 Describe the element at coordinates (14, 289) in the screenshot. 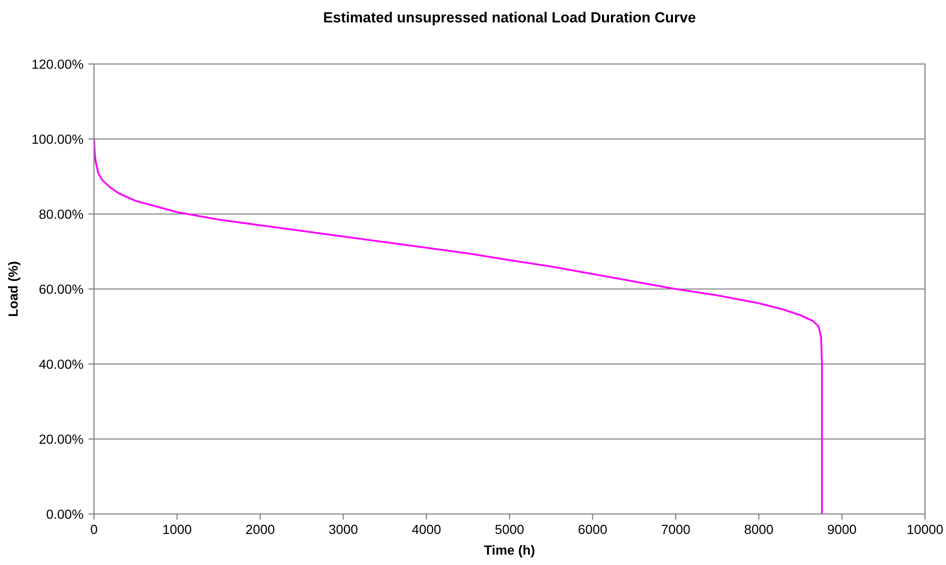

I see `y-axis-title: Load (%)` at that location.